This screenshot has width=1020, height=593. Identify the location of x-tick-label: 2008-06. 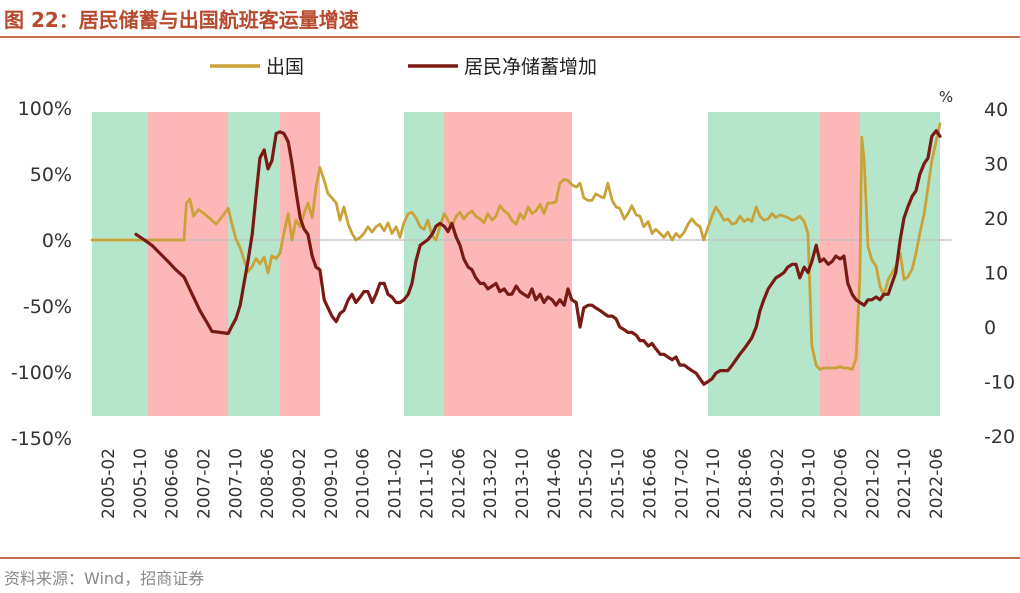
(268, 483).